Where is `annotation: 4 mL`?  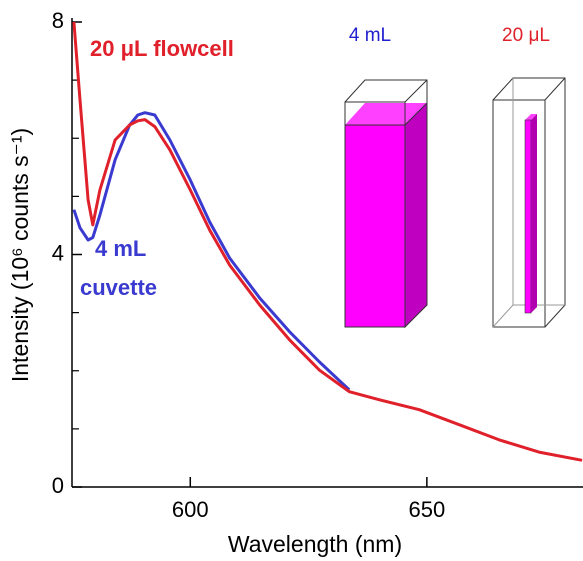 annotation: 4 mL is located at coordinates (120, 248).